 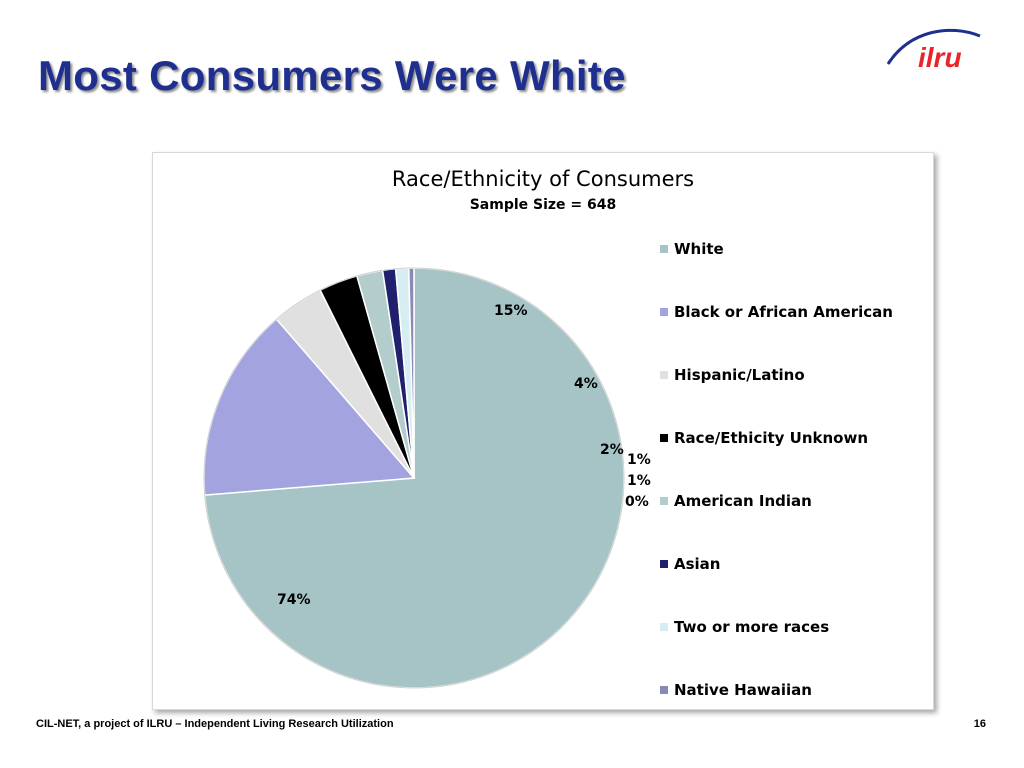 I want to click on slice-label: 74%, so click(x=294, y=600).